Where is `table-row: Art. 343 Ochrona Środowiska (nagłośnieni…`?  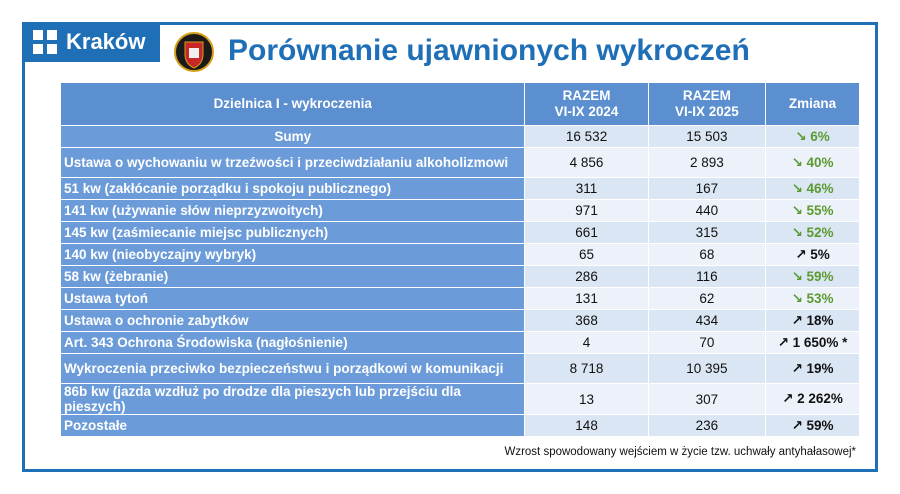 table-row: Art. 343 Ochrona Środowiska (nagłośnieni… is located at coordinates (459, 342).